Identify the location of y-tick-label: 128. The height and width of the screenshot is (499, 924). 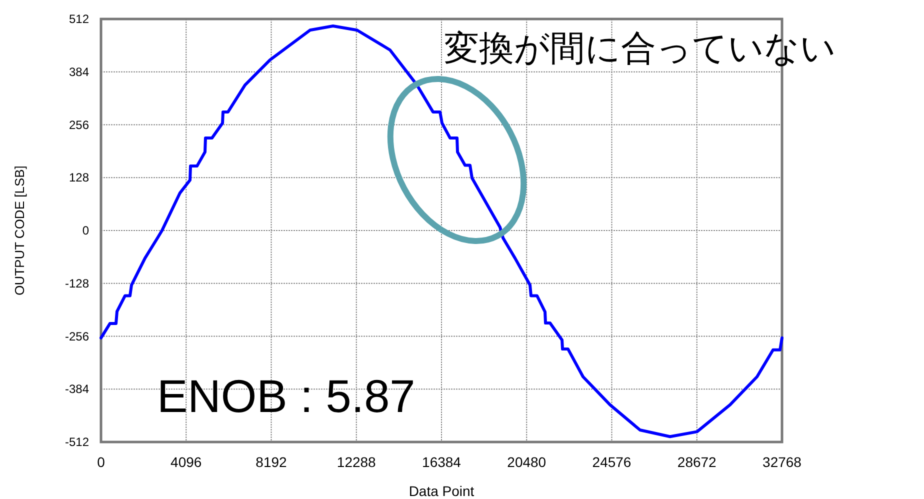
(79, 177).